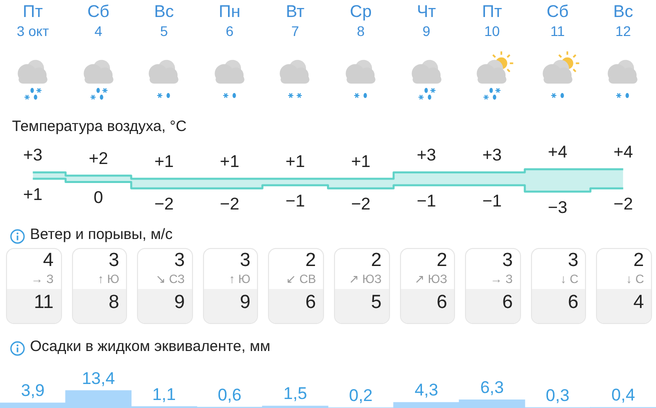 This screenshot has width=656, height=408. I want to click on x-tick-label: Чт 9, so click(426, 20).